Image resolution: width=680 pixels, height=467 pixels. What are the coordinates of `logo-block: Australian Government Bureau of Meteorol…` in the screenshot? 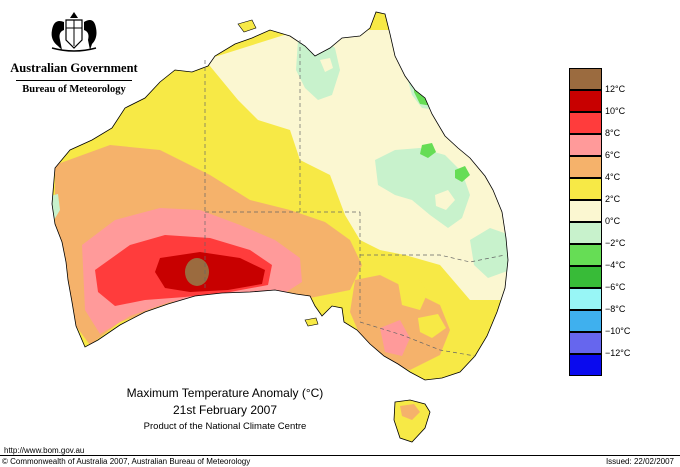 It's located at (74, 52).